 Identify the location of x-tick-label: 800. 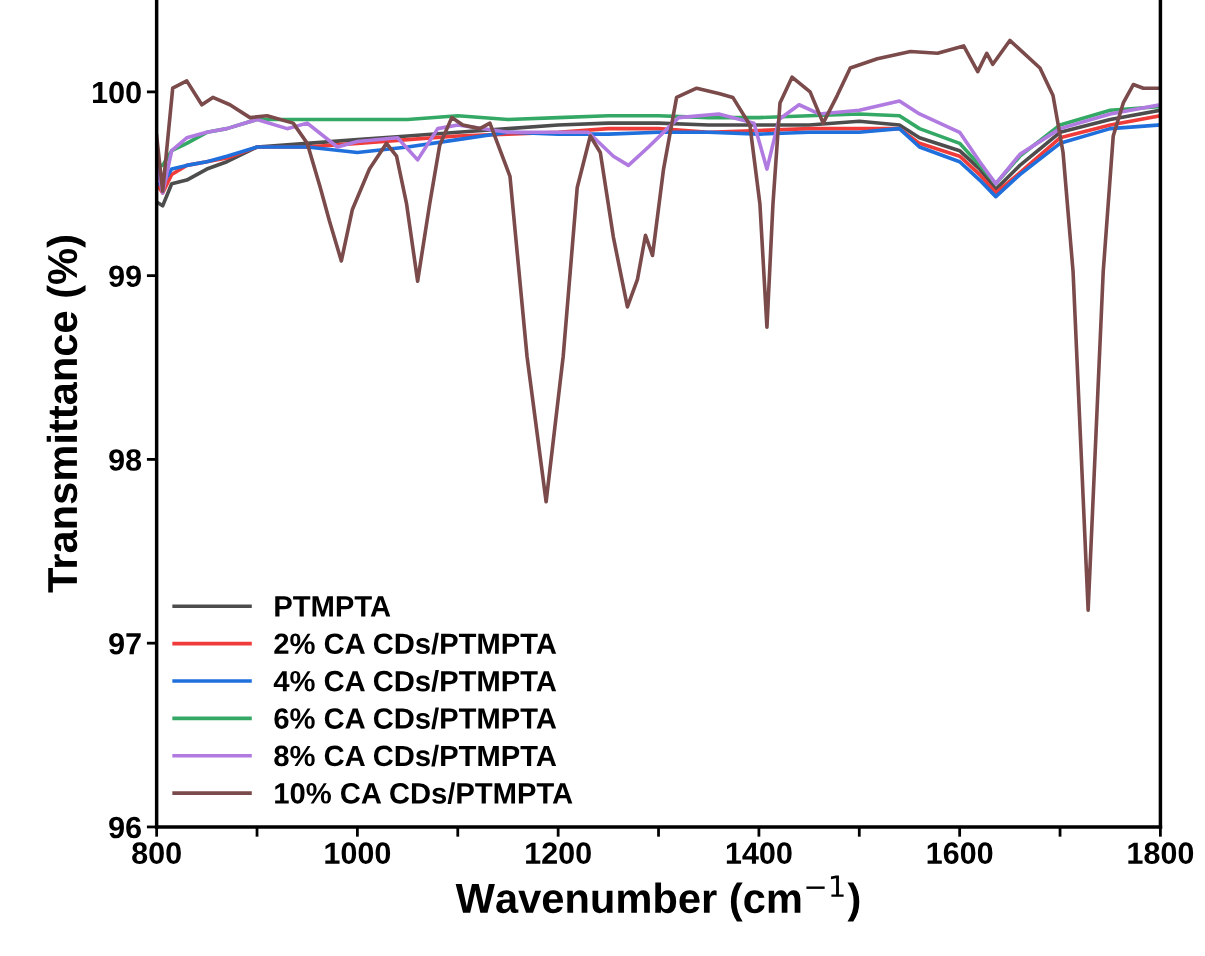
(156, 853).